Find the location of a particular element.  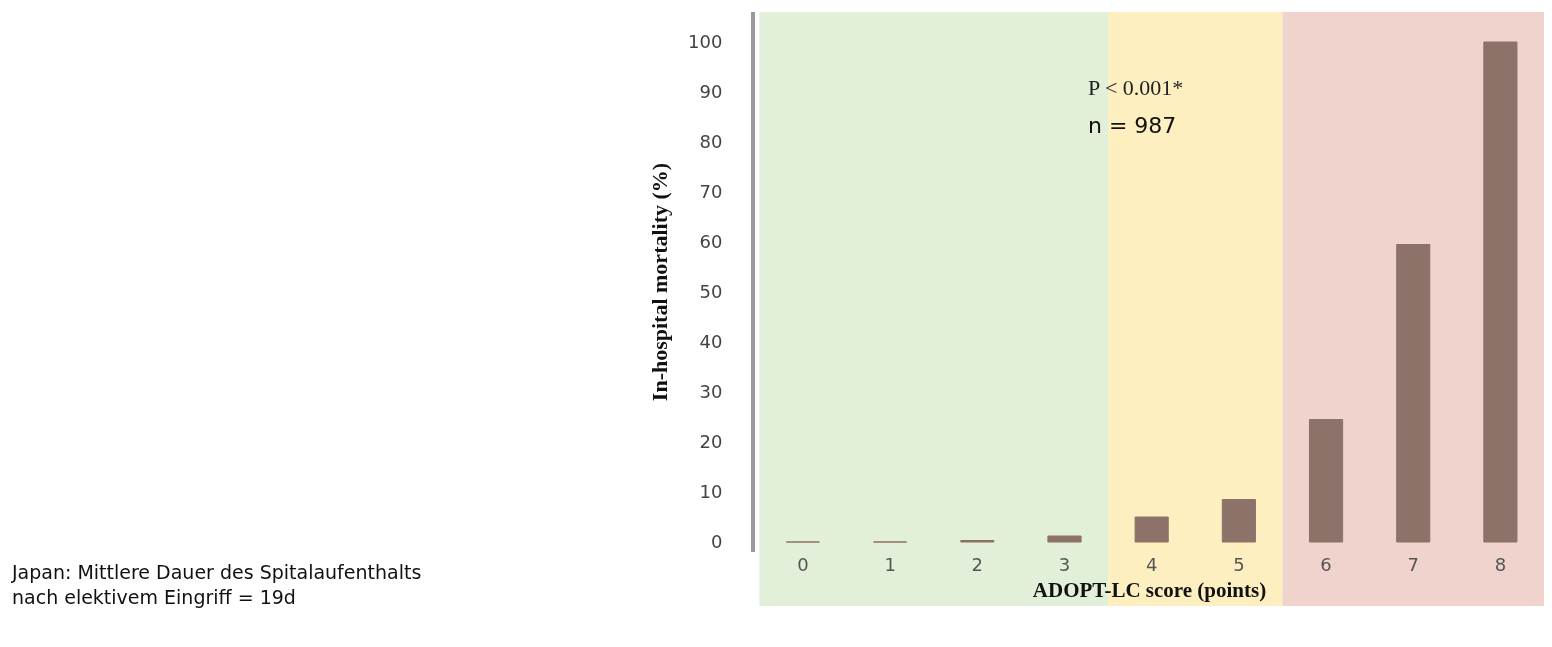

x-tick-label: 8 is located at coordinates (1500, 564).